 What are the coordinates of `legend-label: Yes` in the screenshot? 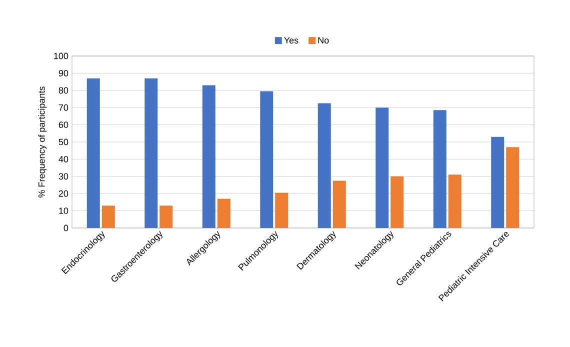 It's located at (291, 40).